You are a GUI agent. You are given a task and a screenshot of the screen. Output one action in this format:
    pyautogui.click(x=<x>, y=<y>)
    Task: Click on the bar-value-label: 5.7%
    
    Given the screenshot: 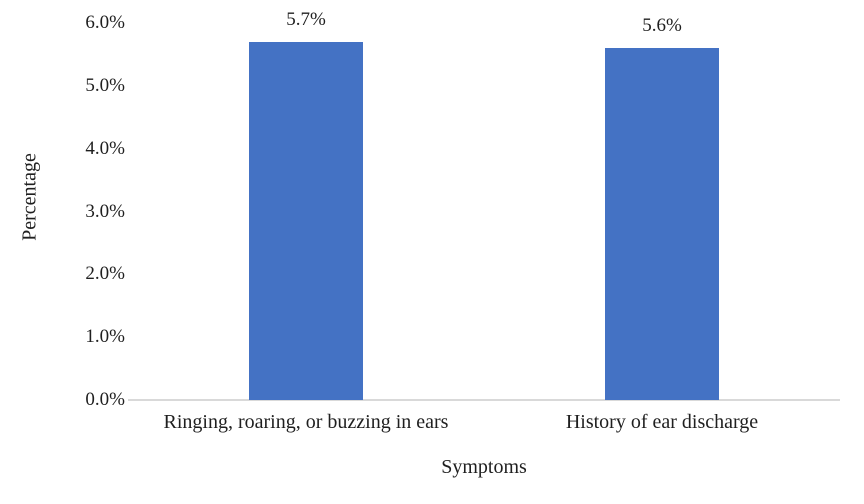 What is the action you would take?
    pyautogui.click(x=306, y=19)
    